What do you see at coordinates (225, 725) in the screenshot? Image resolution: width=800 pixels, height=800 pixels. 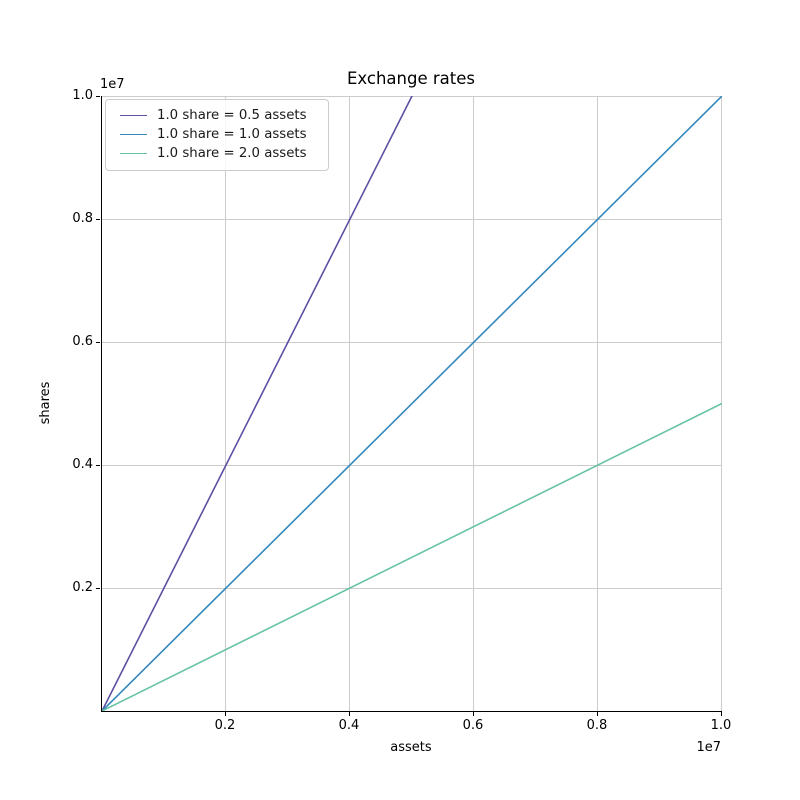 I see `x-tick-label: 0.2` at bounding box center [225, 725].